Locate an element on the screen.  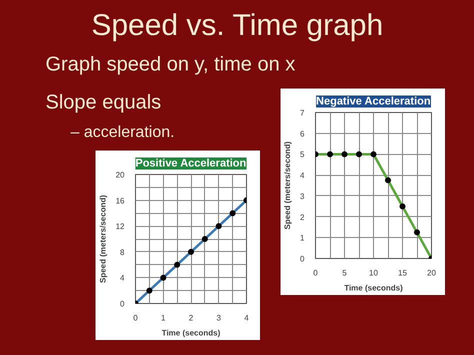
x-tick-label: 4 is located at coordinates (247, 318).